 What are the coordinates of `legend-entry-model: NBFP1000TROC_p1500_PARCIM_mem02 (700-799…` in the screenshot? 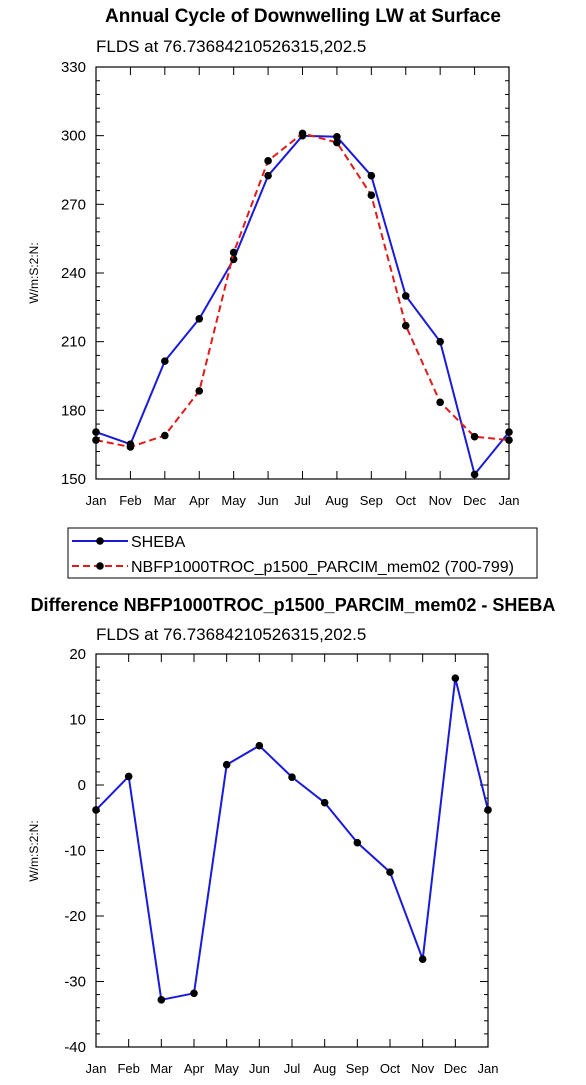 It's located at (293, 567).